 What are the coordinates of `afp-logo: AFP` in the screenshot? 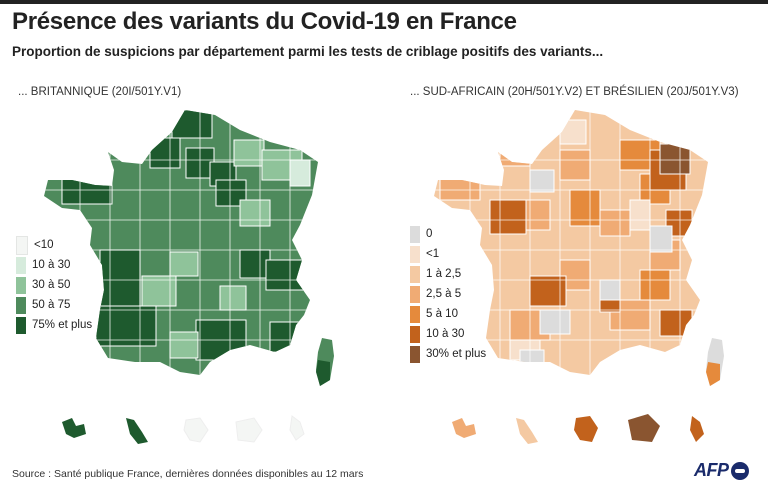 It's located at (721, 470).